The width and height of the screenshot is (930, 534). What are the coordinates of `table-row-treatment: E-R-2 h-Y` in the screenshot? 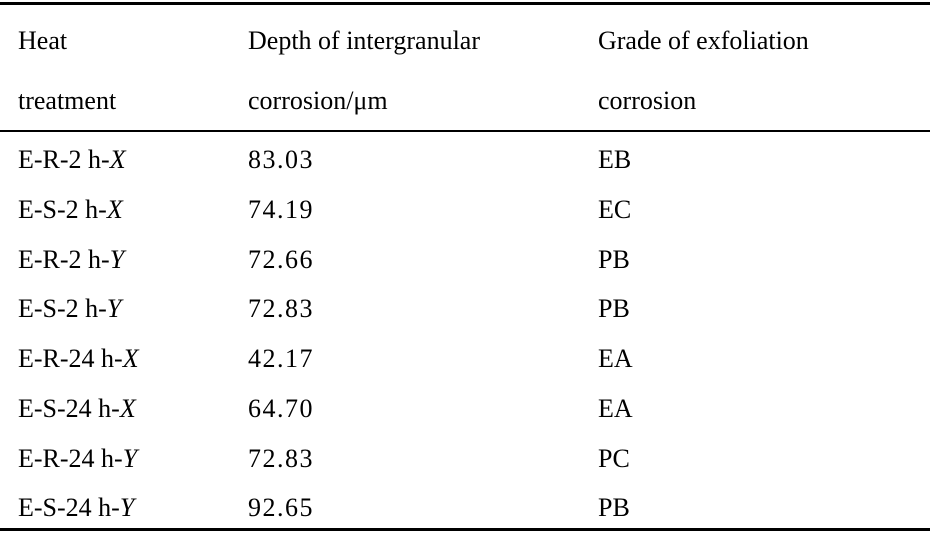 It's located at (71, 260).